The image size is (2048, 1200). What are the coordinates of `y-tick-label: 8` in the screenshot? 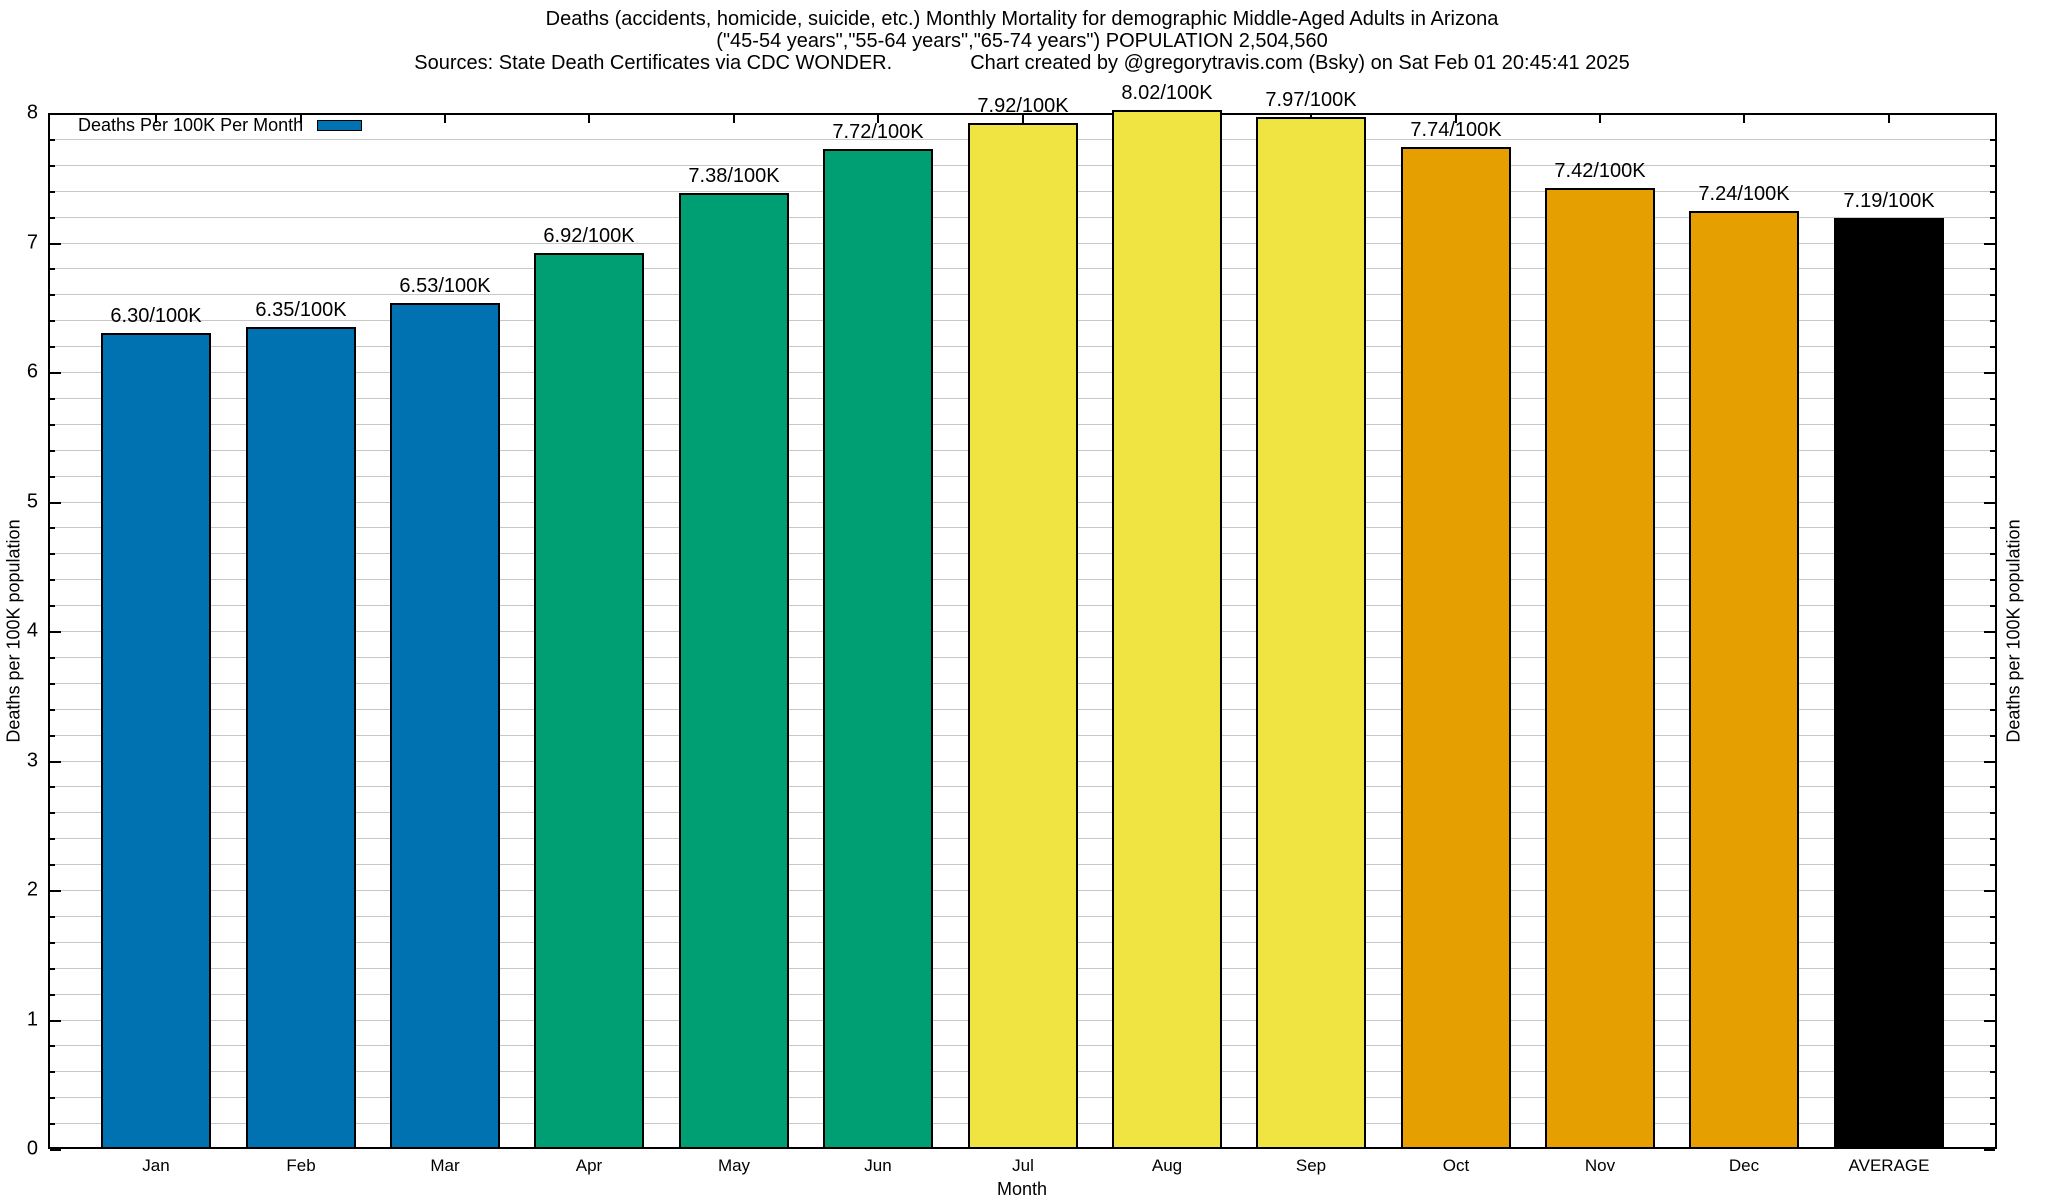 It's located at (32, 112).